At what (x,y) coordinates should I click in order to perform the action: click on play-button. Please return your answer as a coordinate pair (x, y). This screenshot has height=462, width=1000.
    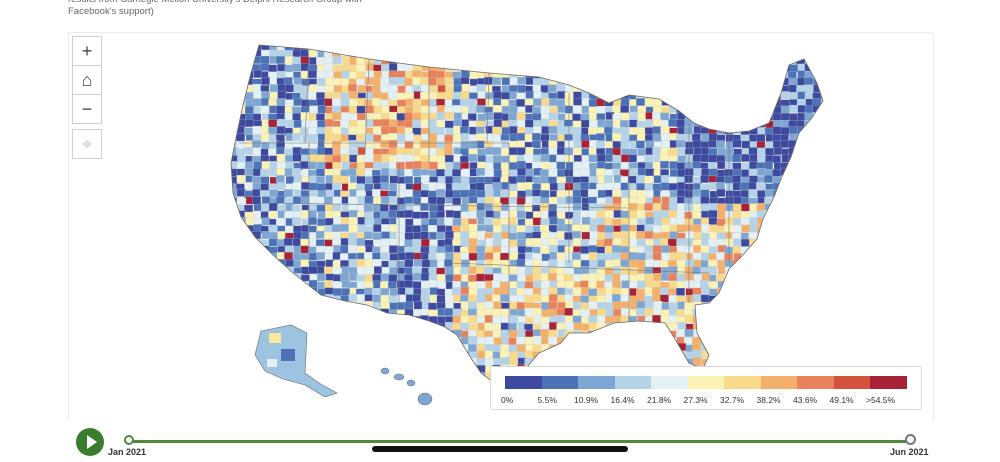
    Looking at the image, I should click on (90, 442).